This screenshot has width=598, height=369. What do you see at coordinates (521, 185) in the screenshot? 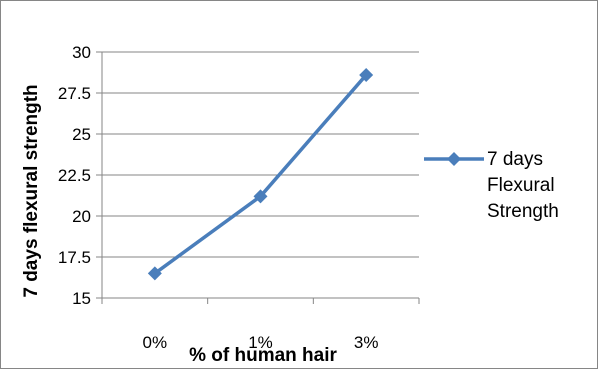
I see `legend-label-line-2: Flexural` at bounding box center [521, 185].